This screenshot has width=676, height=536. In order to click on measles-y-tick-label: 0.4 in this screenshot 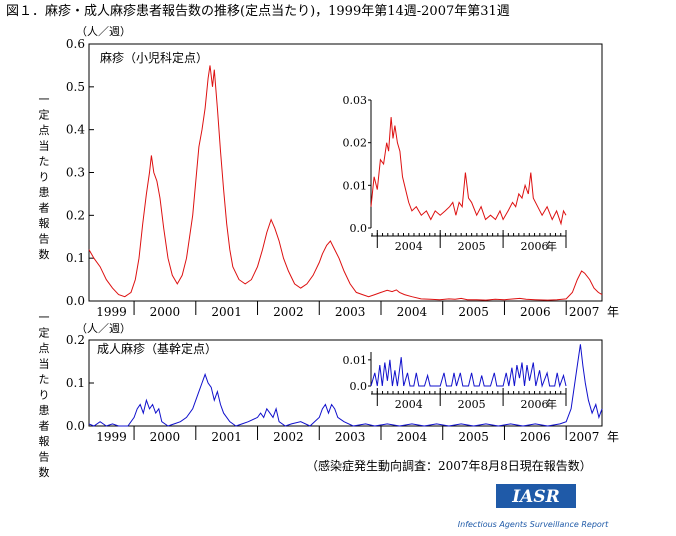, I will do `click(75, 130)`.